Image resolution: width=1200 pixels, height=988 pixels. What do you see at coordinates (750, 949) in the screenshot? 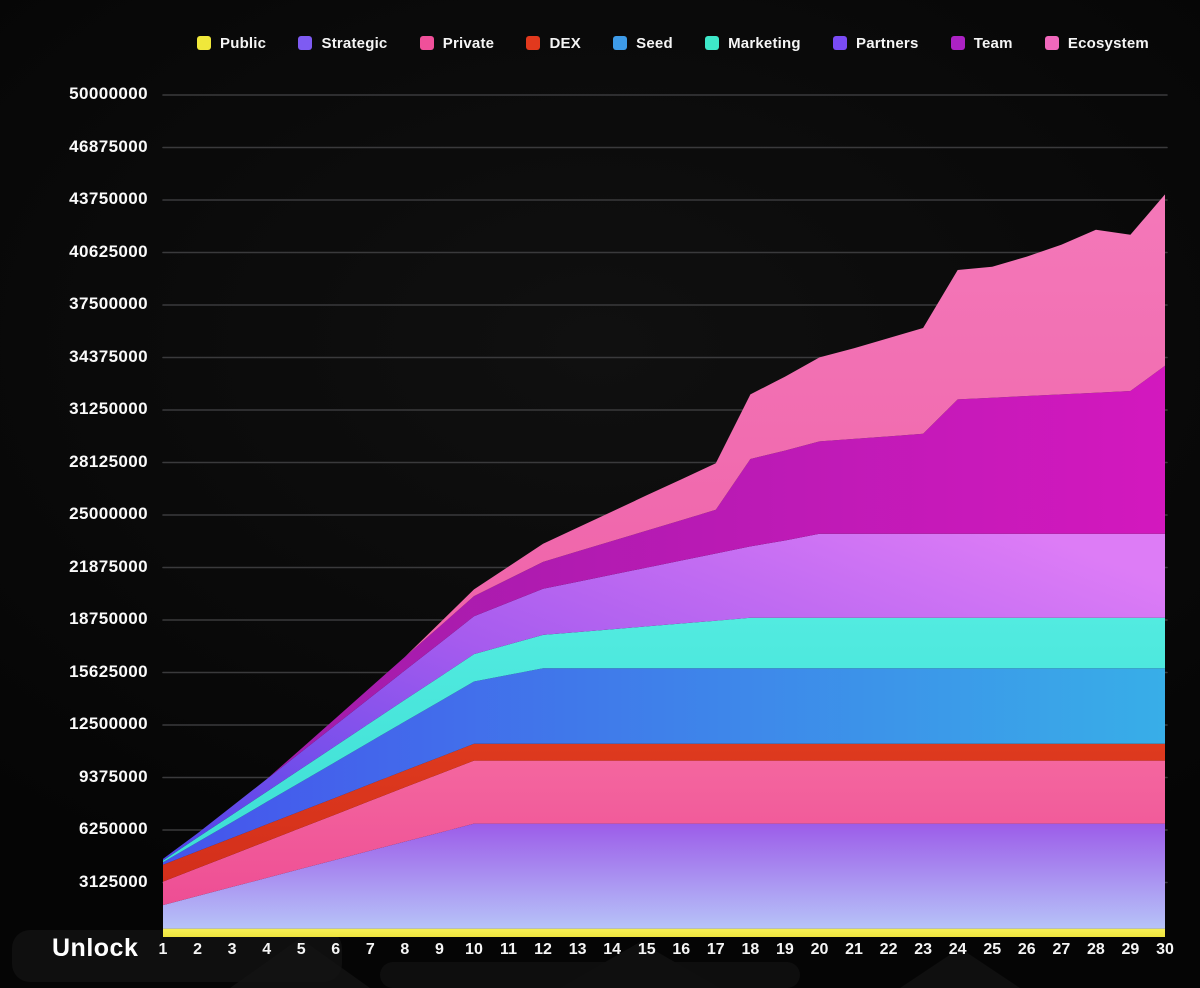
I see `x-tick-18: 18` at bounding box center [750, 949].